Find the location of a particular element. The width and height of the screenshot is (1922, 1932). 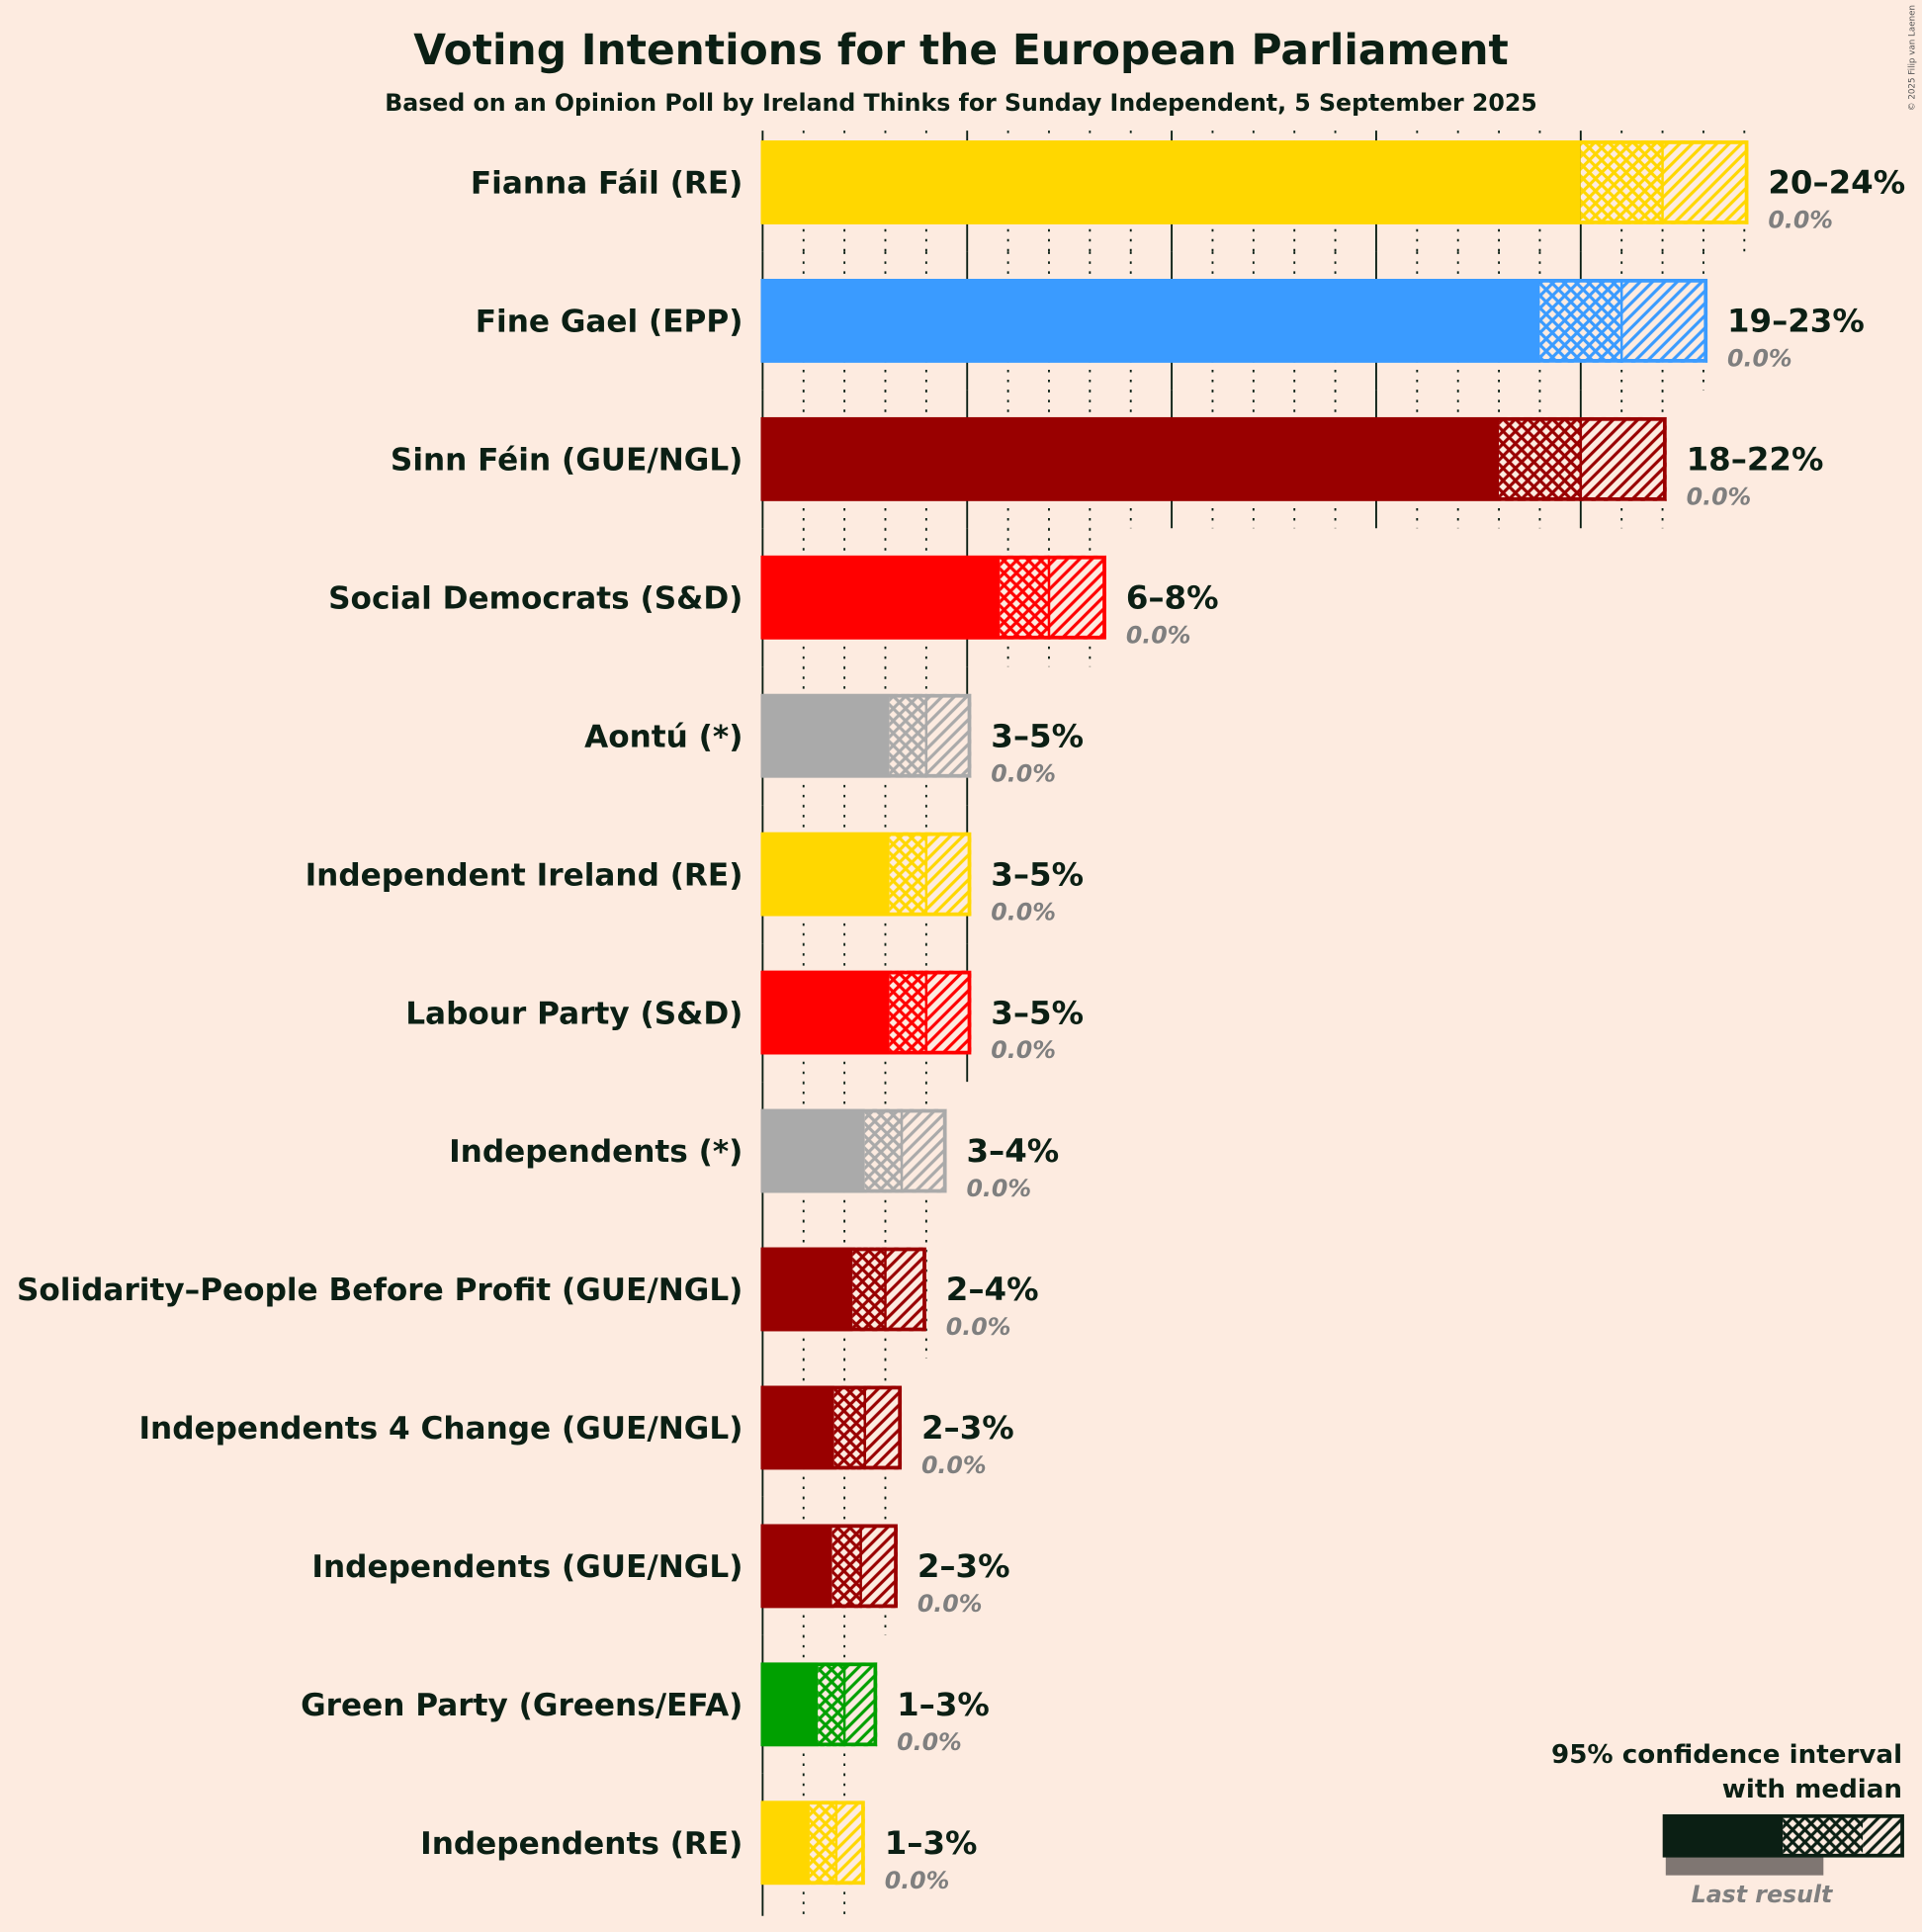

party-label: Aontú (*) is located at coordinates (663, 736).